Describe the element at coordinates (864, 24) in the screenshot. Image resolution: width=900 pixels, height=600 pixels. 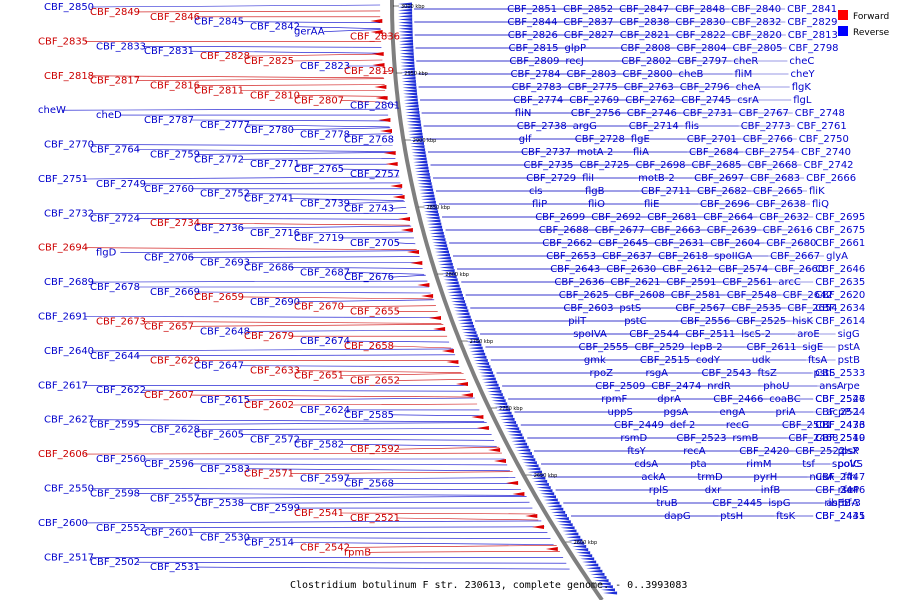
I see `legend: Forward Reverse` at that location.